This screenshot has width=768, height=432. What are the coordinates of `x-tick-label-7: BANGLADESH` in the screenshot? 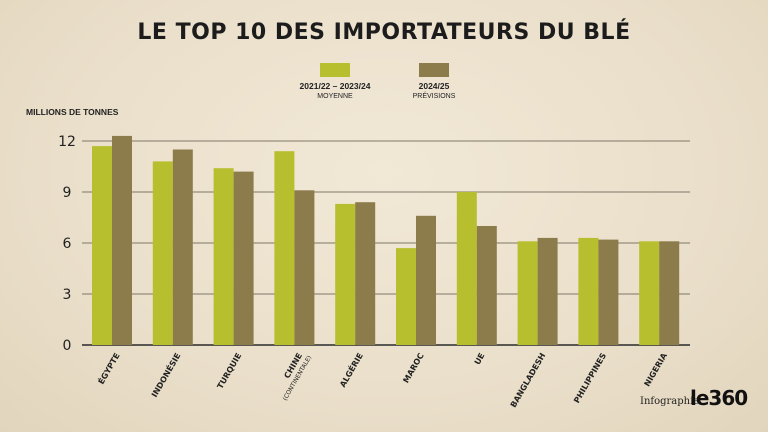 It's located at (528, 381).